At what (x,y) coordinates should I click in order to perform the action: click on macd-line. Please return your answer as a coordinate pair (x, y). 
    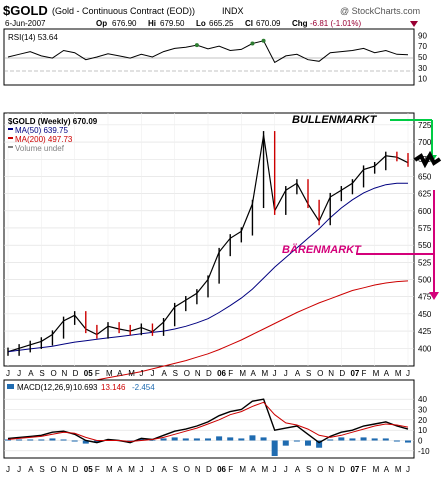
    Looking at the image, I should click on (208, 421).